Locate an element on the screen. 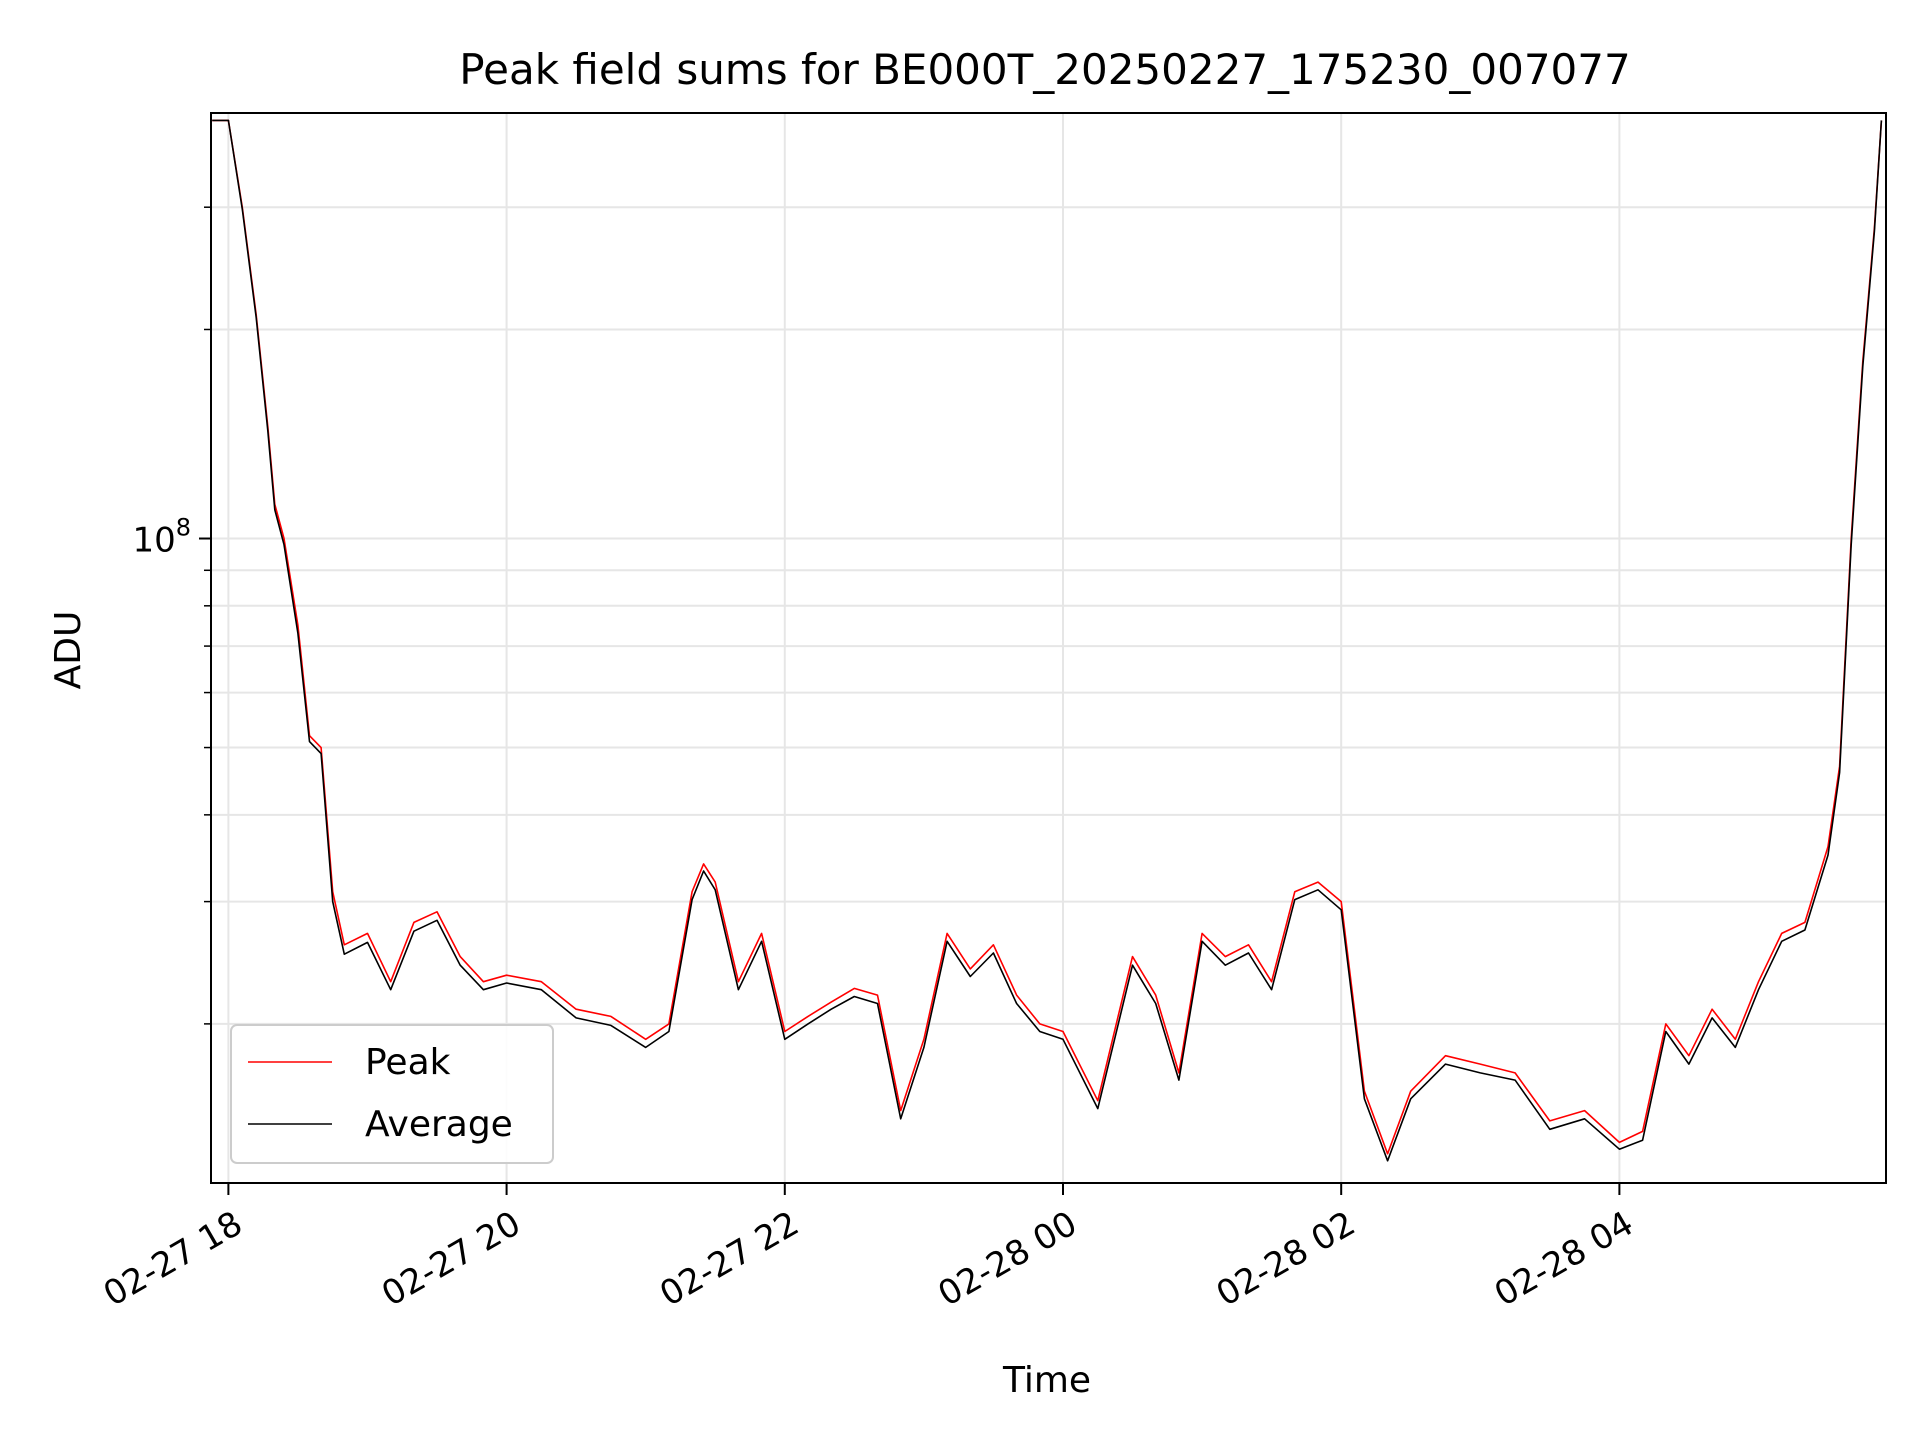 The height and width of the screenshot is (1444, 1920). y-tick-label: 108 is located at coordinates (161, 537).